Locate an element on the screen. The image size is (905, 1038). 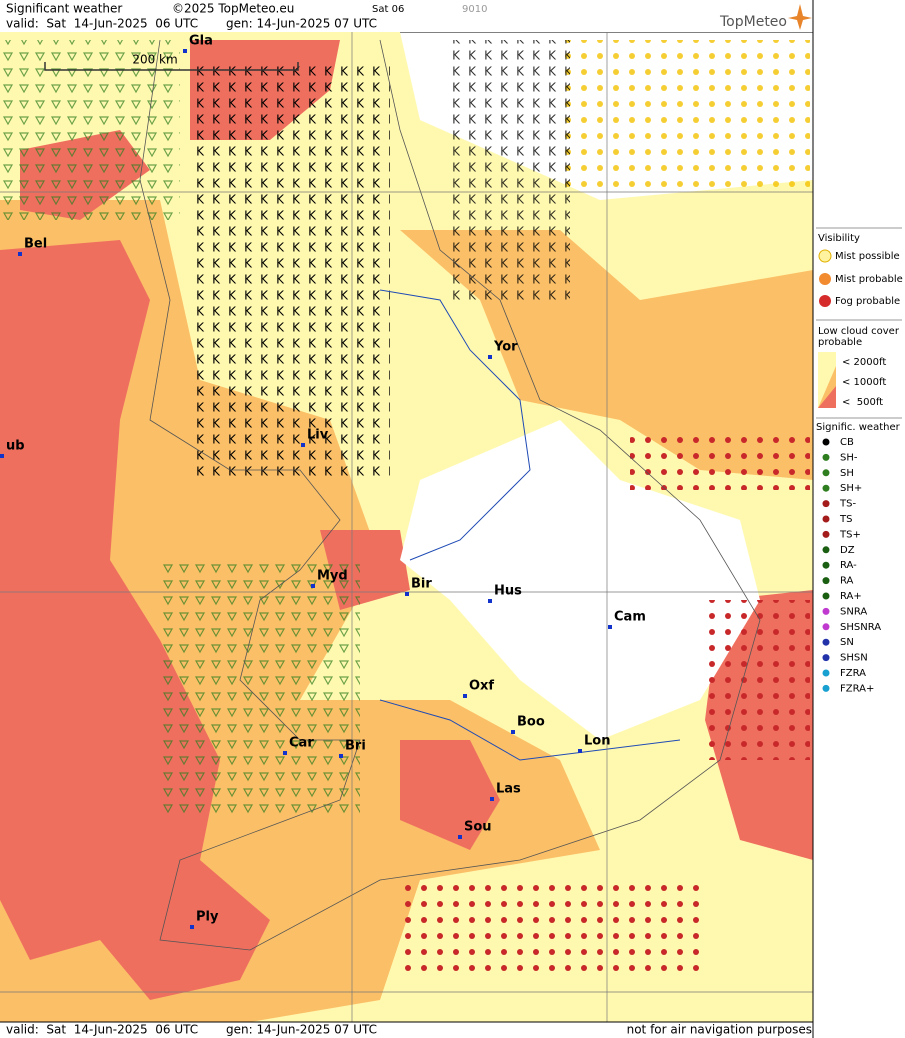
scale-label: 200 km is located at coordinates (154, 60).